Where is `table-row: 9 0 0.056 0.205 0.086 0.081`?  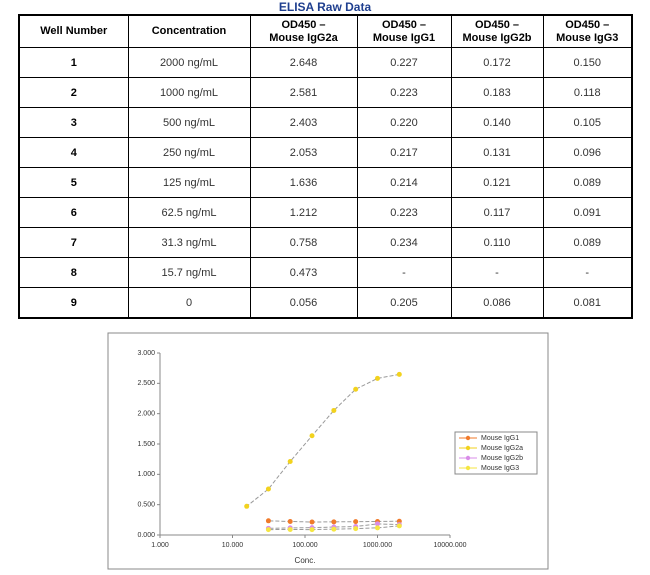 table-row: 9 0 0.056 0.205 0.086 0.081 is located at coordinates (325, 303).